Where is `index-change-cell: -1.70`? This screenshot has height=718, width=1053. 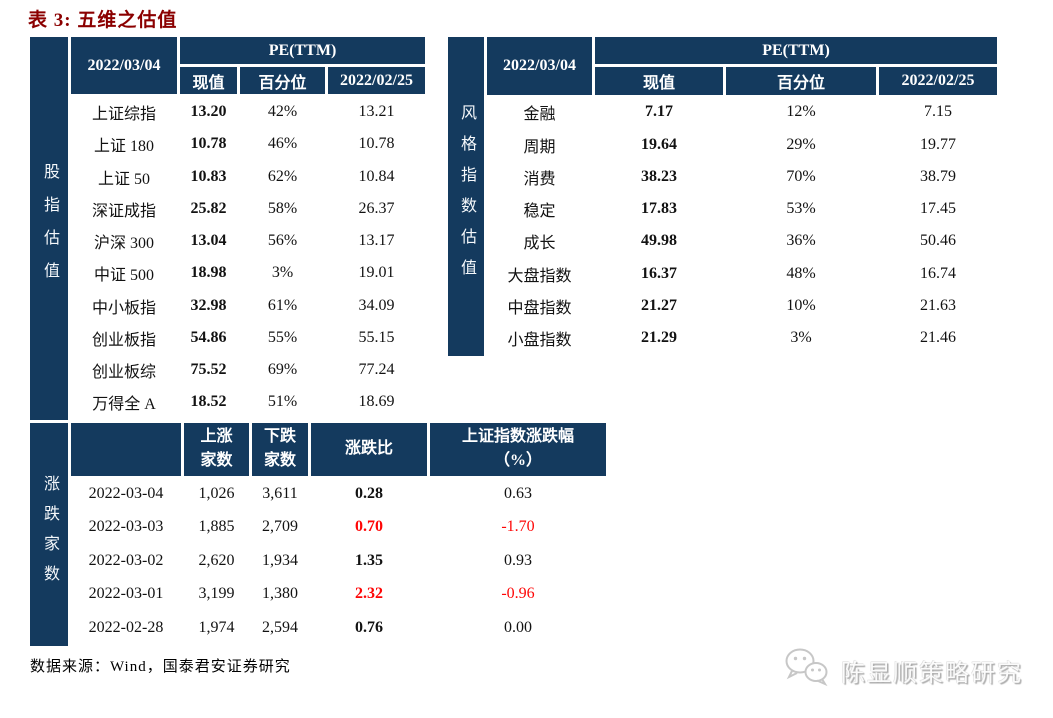 index-change-cell: -1.70 is located at coordinates (518, 527).